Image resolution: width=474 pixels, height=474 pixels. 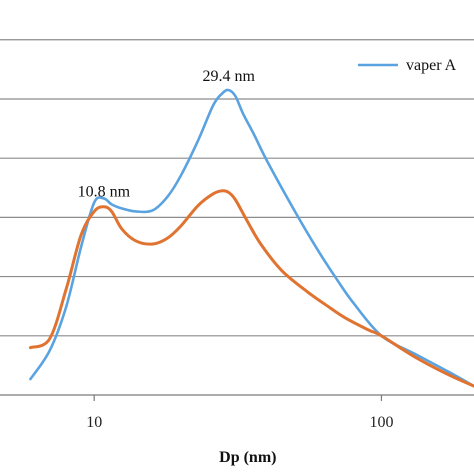 What do you see at coordinates (381, 422) in the screenshot?
I see `x-tick-label-100: 100` at bounding box center [381, 422].